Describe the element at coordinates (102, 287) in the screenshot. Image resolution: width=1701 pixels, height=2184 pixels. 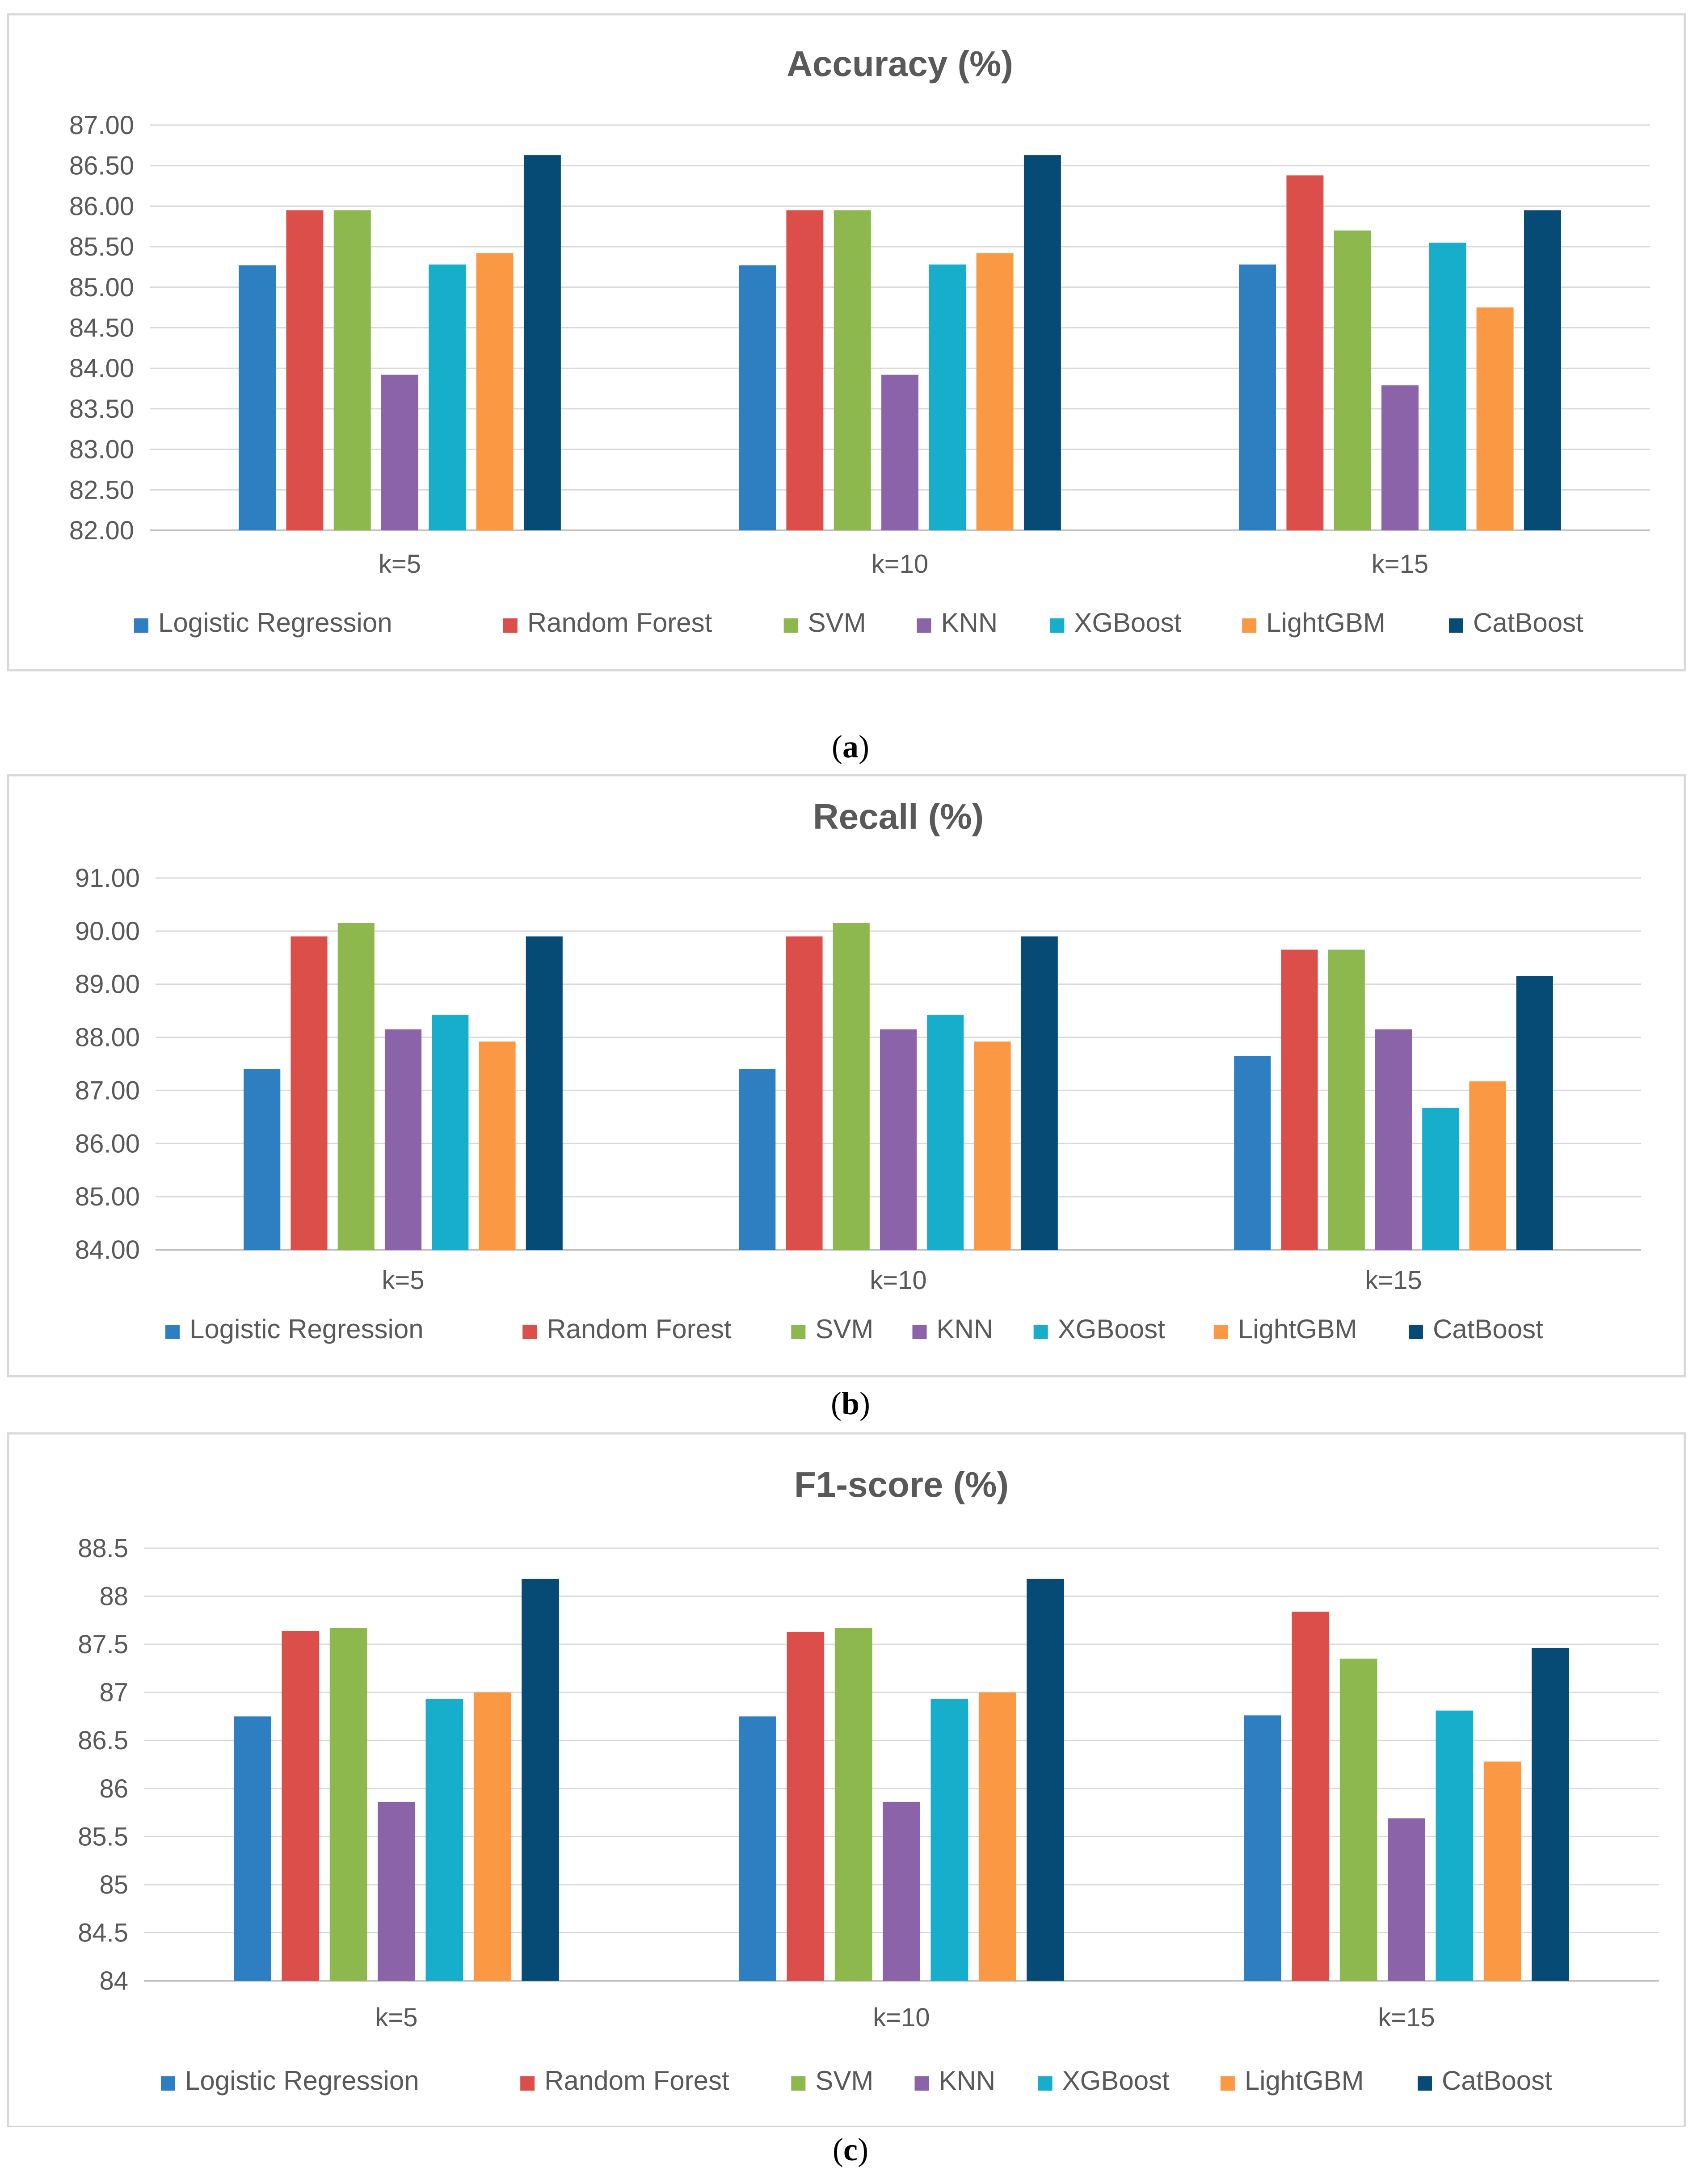
I see `y-tick-label: 85.00` at that location.